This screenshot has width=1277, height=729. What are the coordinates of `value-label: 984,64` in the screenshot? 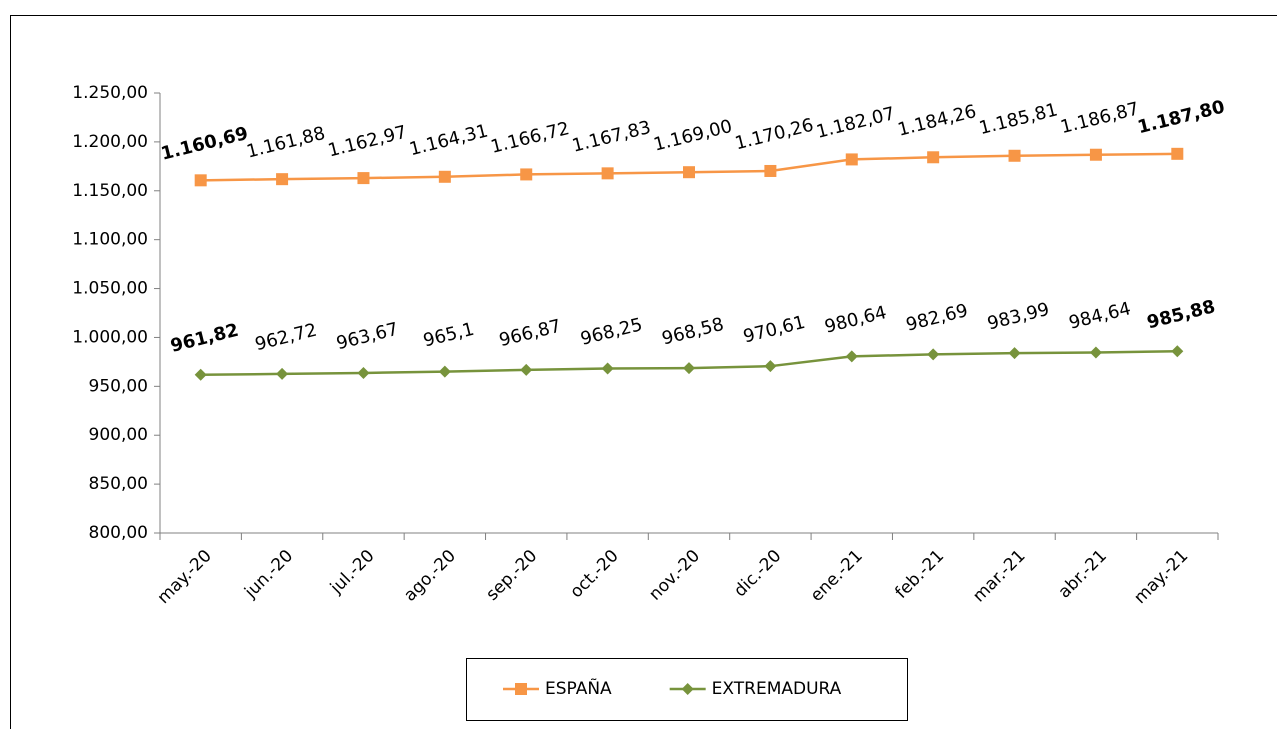 It's located at (1100, 316).